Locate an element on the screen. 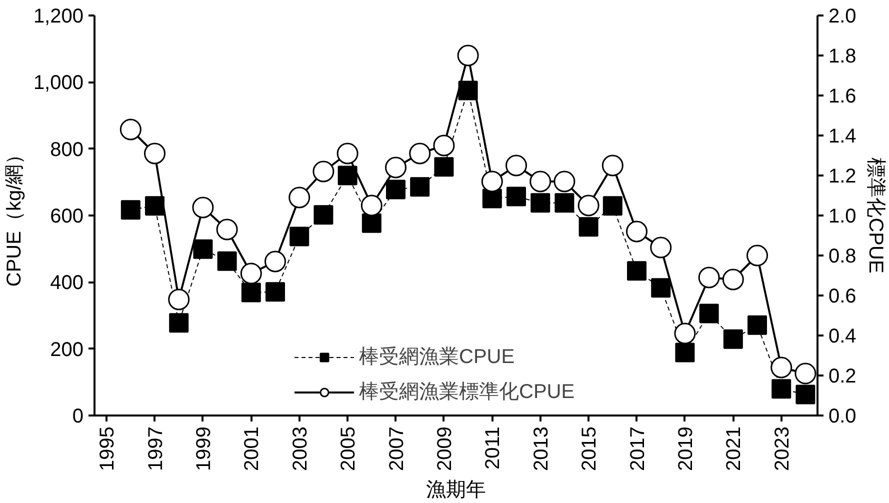 This screenshot has height=503, width=889. y-tick-label: 800 is located at coordinates (67, 149).